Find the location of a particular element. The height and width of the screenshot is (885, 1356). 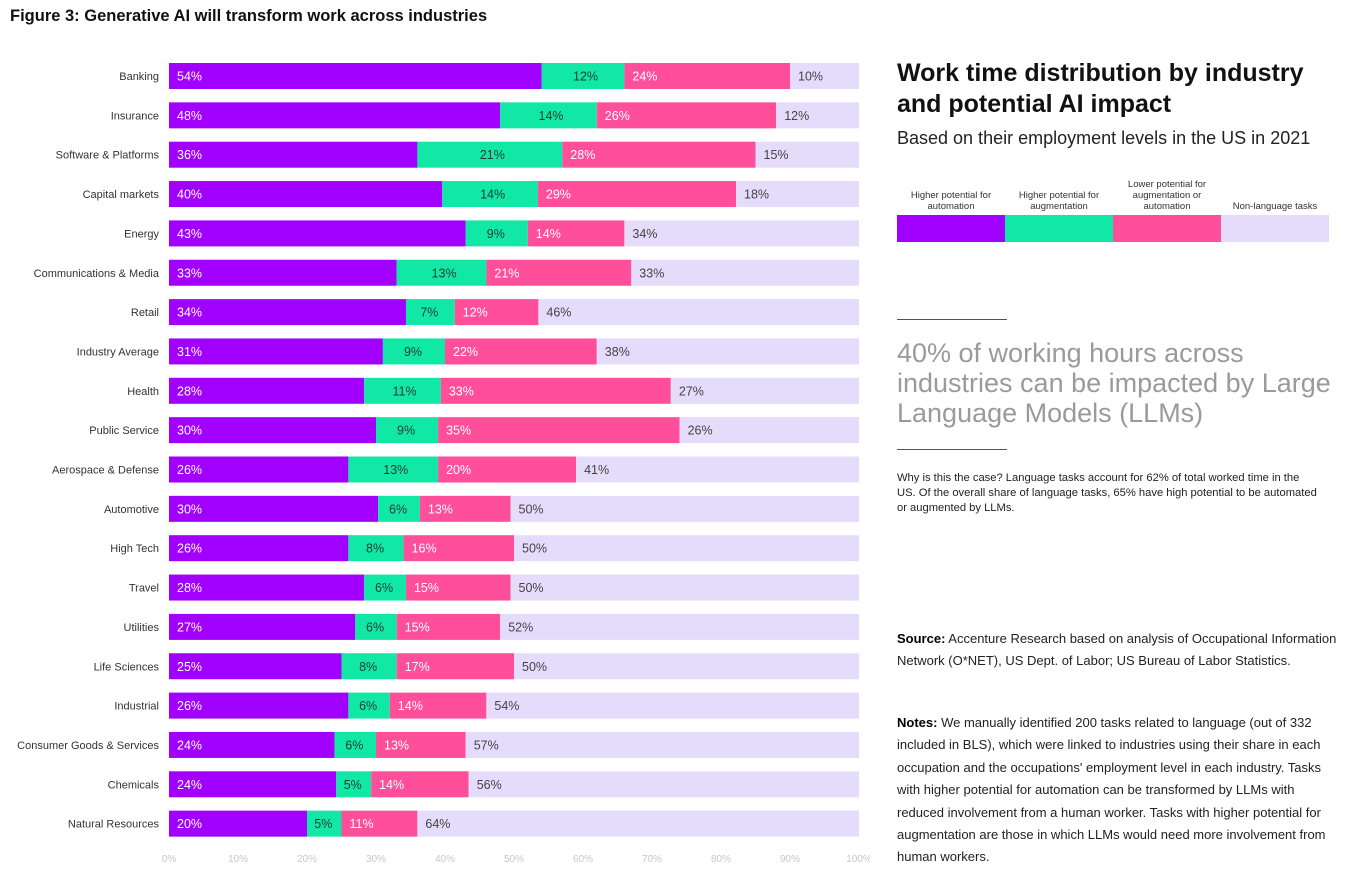

value-label: 46% is located at coordinates (558, 313).